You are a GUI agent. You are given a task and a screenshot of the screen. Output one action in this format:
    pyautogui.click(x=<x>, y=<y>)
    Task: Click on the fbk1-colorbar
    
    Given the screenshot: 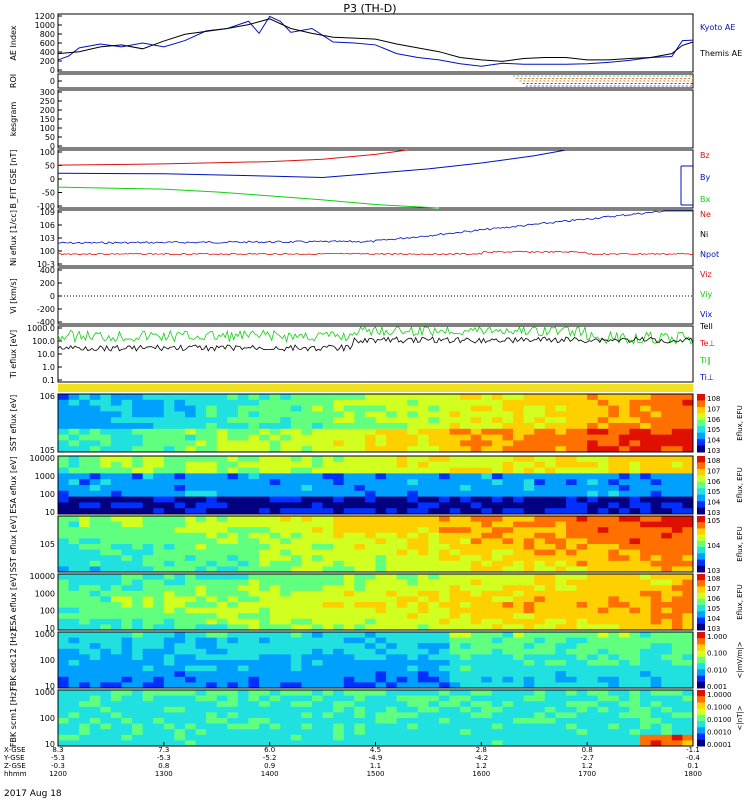 What is the action you would take?
    pyautogui.click(x=701, y=660)
    